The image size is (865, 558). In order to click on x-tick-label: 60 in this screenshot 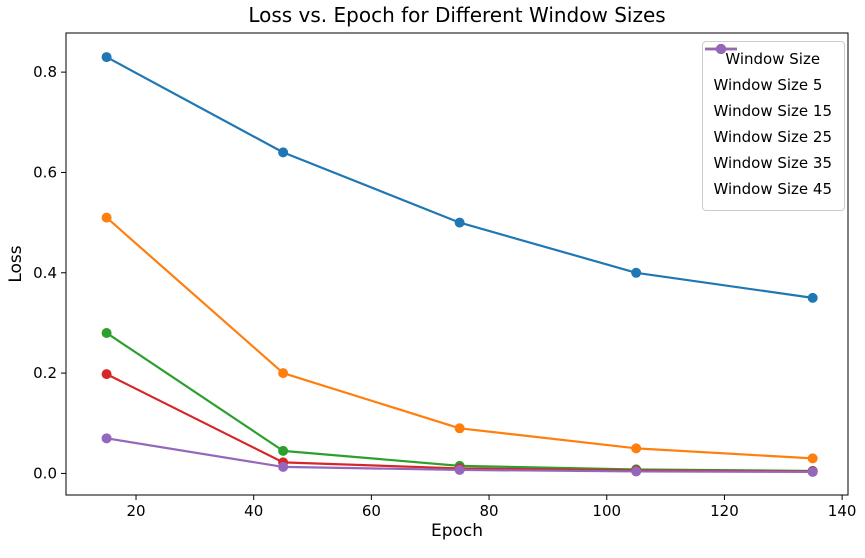, I will do `click(371, 511)`.